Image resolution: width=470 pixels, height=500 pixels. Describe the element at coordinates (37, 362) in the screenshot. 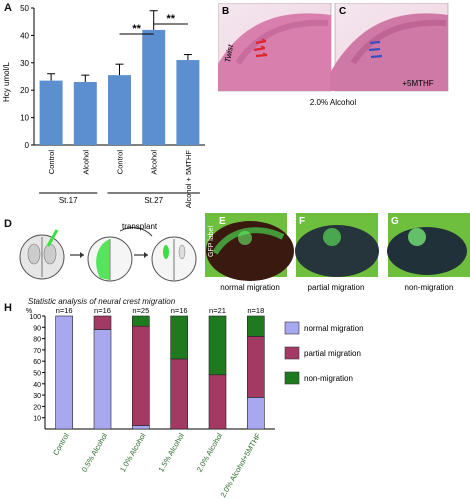

I see `h-ytick-label: 60` at that location.